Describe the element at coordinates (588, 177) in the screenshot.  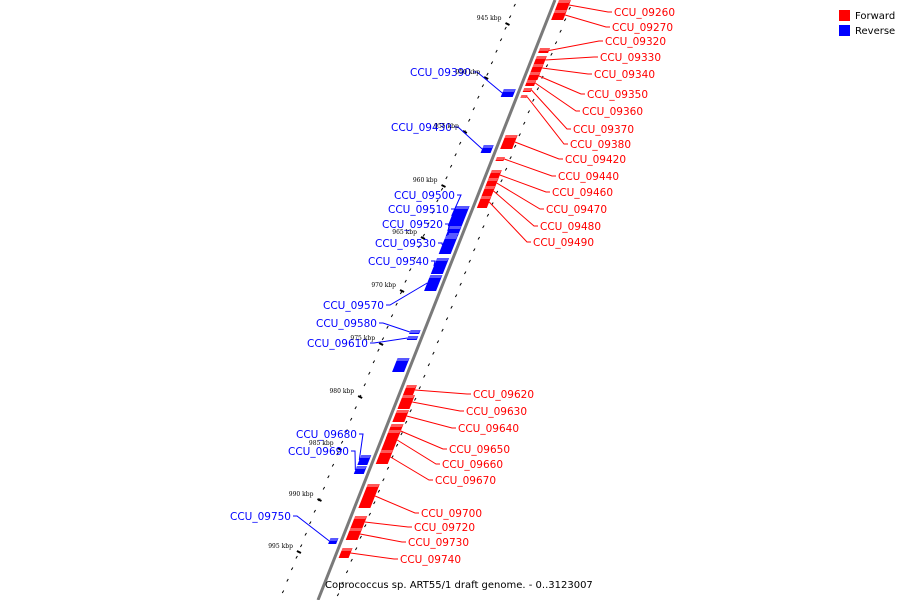
I see `forward-gene-label: CCU_09440` at that location.